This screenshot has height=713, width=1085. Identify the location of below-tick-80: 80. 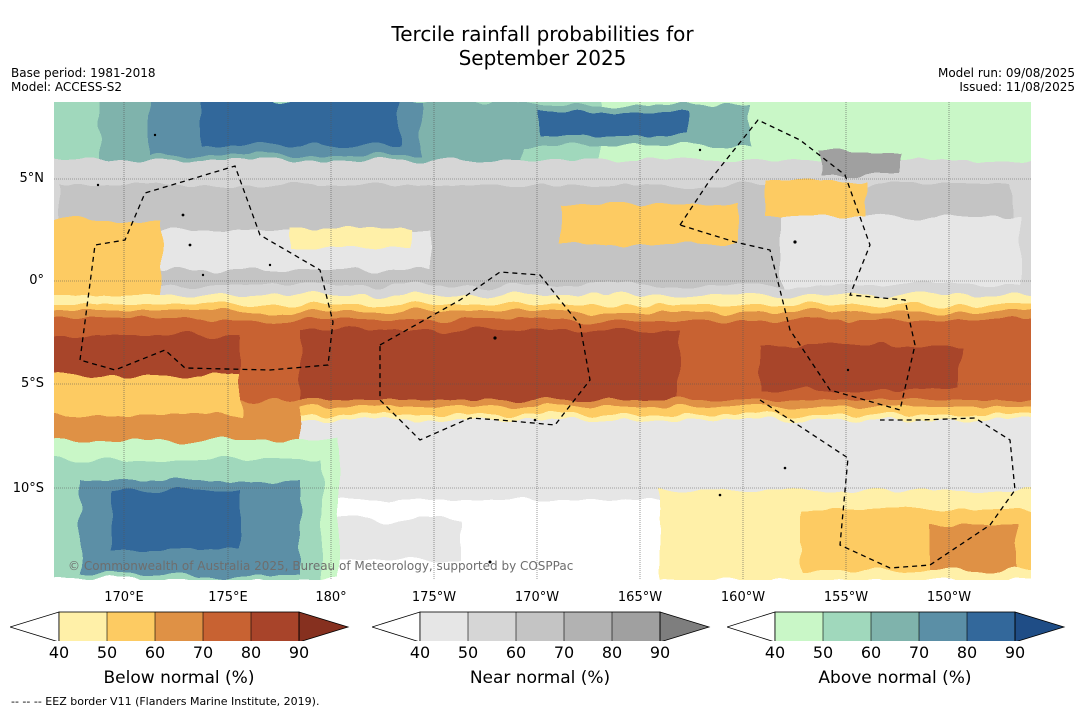
(251, 652).